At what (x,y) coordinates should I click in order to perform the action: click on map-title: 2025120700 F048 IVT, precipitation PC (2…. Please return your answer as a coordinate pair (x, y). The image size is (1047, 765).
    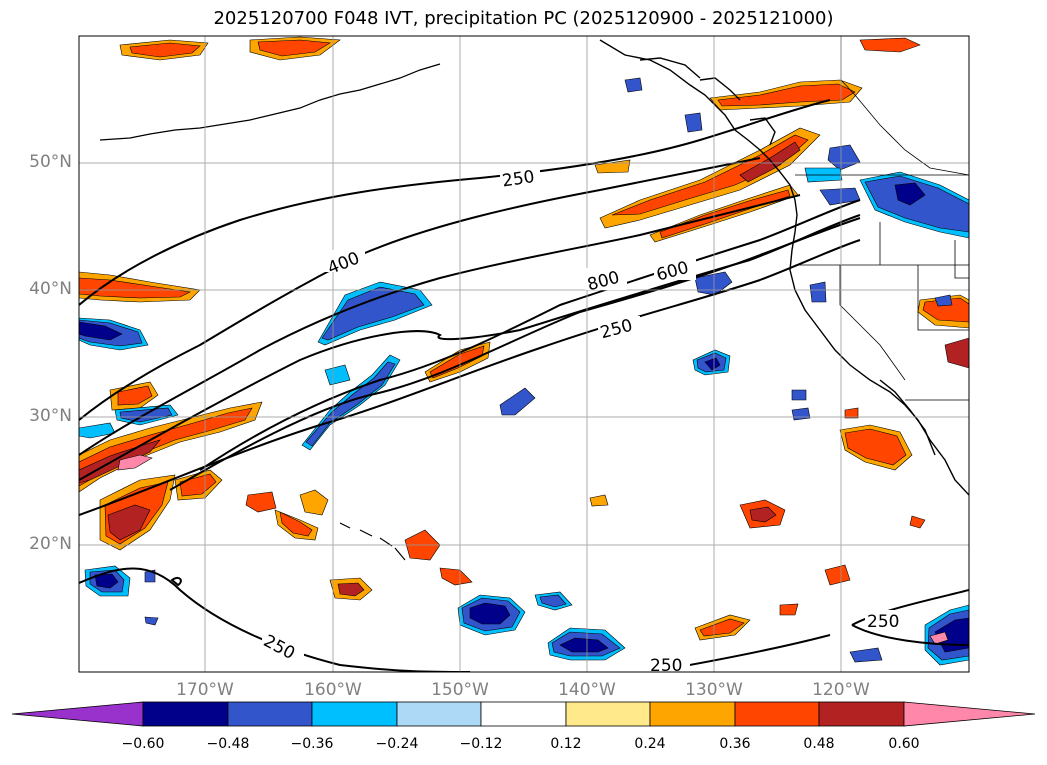
    Looking at the image, I should click on (523, 18).